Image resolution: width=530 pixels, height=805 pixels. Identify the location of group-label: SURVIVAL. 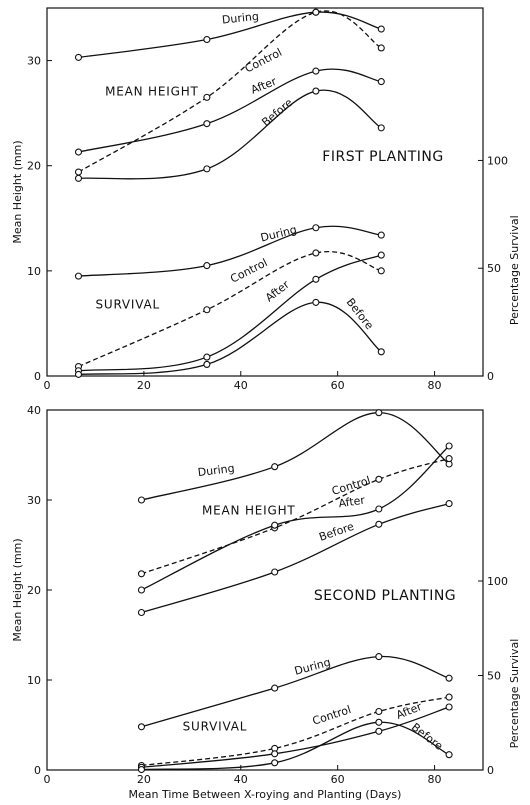
(215, 726).